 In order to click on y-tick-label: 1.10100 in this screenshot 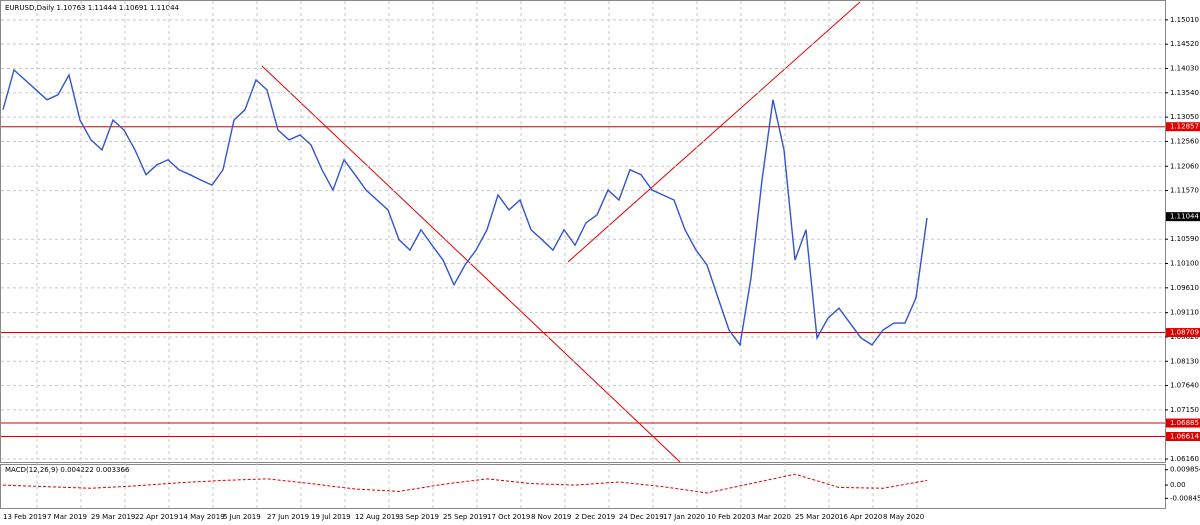, I will do `click(1184, 264)`.